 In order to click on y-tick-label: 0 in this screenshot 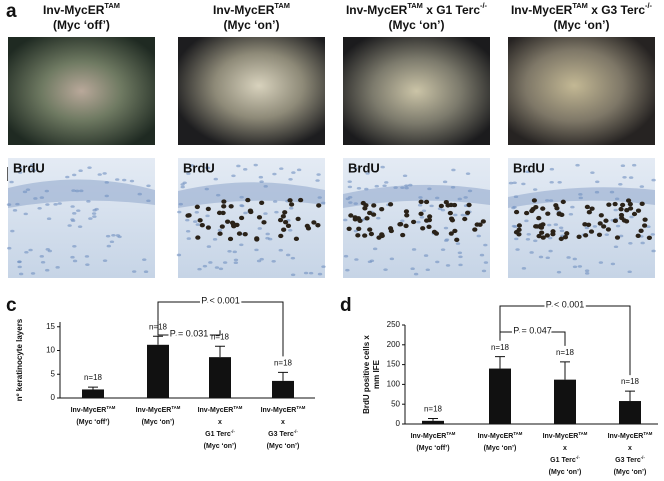, I will do `click(398, 423)`.